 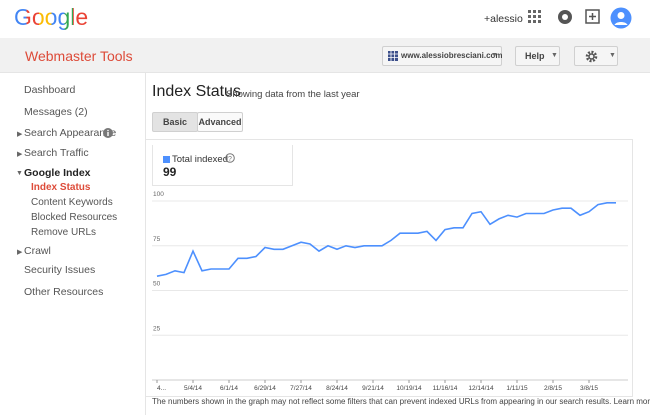 What do you see at coordinates (386, 239) in the screenshot?
I see `series-line` at bounding box center [386, 239].